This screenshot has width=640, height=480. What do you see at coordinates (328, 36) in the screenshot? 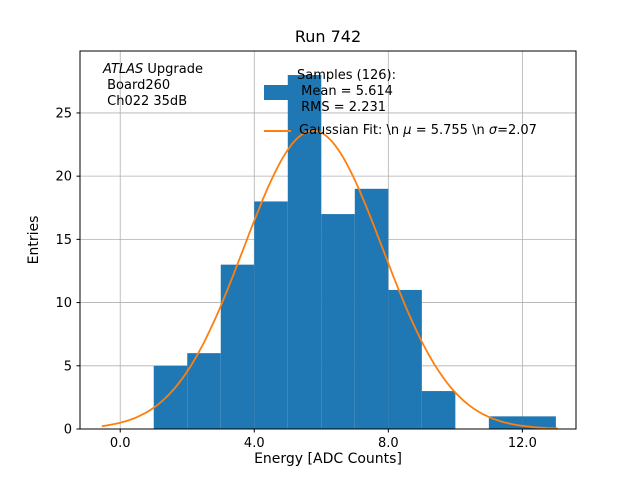
I see `chart-title: Run 742` at bounding box center [328, 36].